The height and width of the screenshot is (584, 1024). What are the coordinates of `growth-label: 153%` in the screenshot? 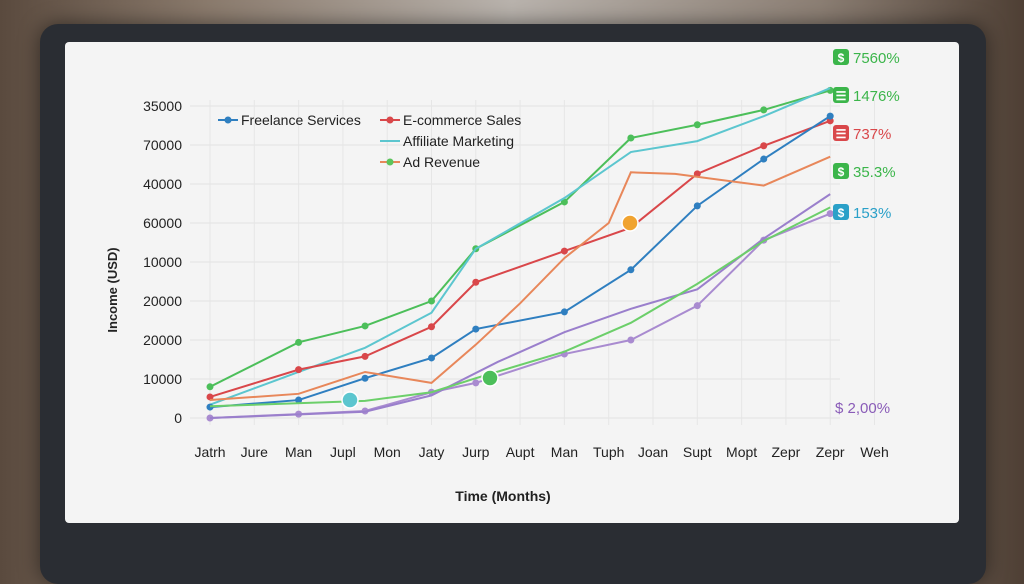 It's located at (872, 213).